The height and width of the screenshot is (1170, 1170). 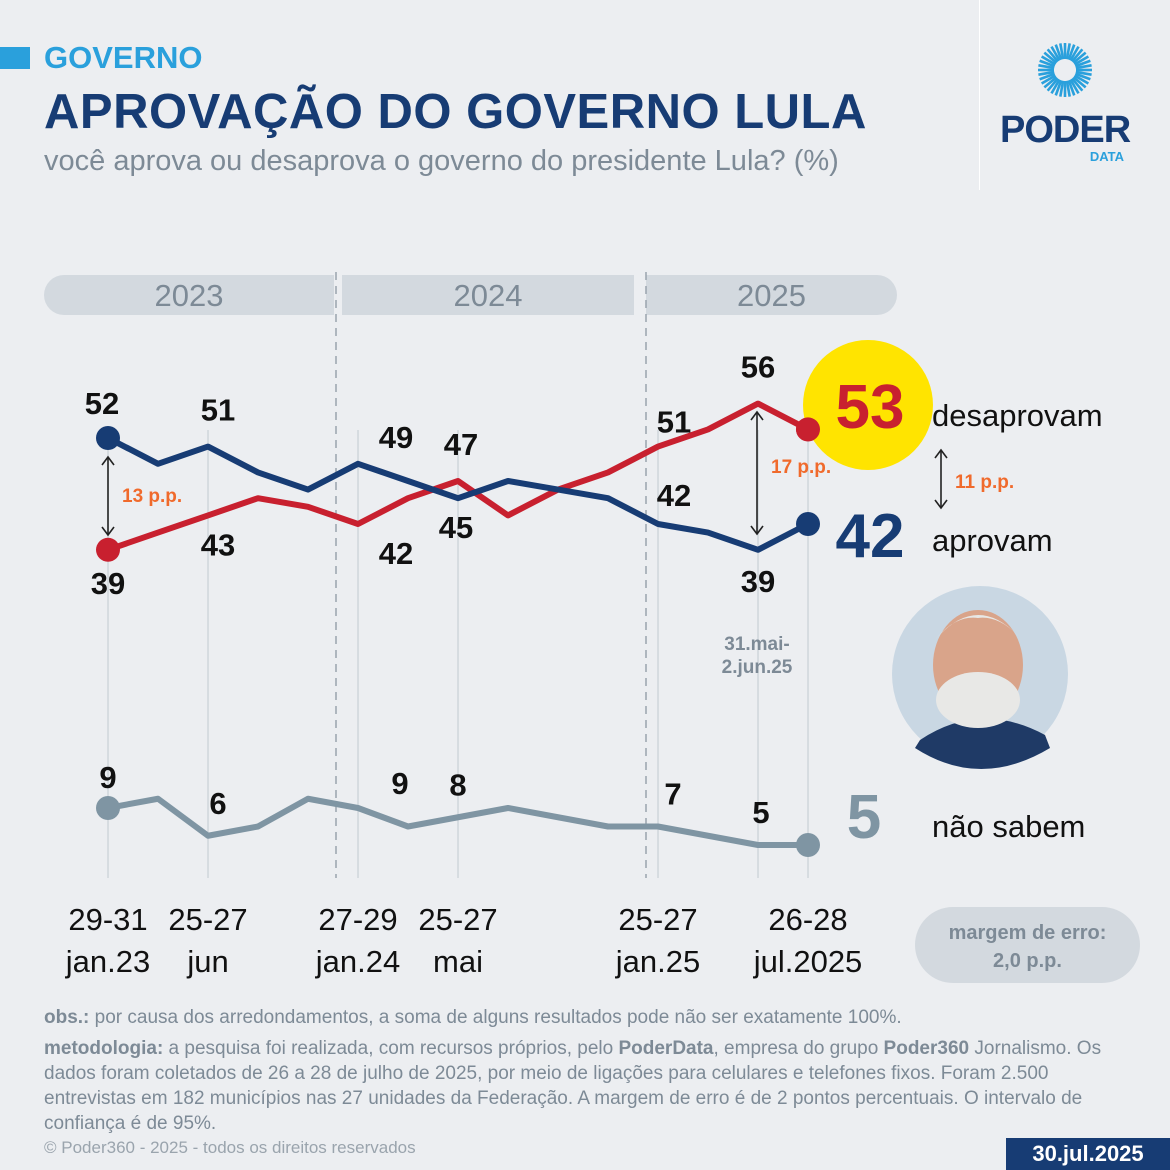 I want to click on margin-value: 2,0 p.p., so click(x=1027, y=961).